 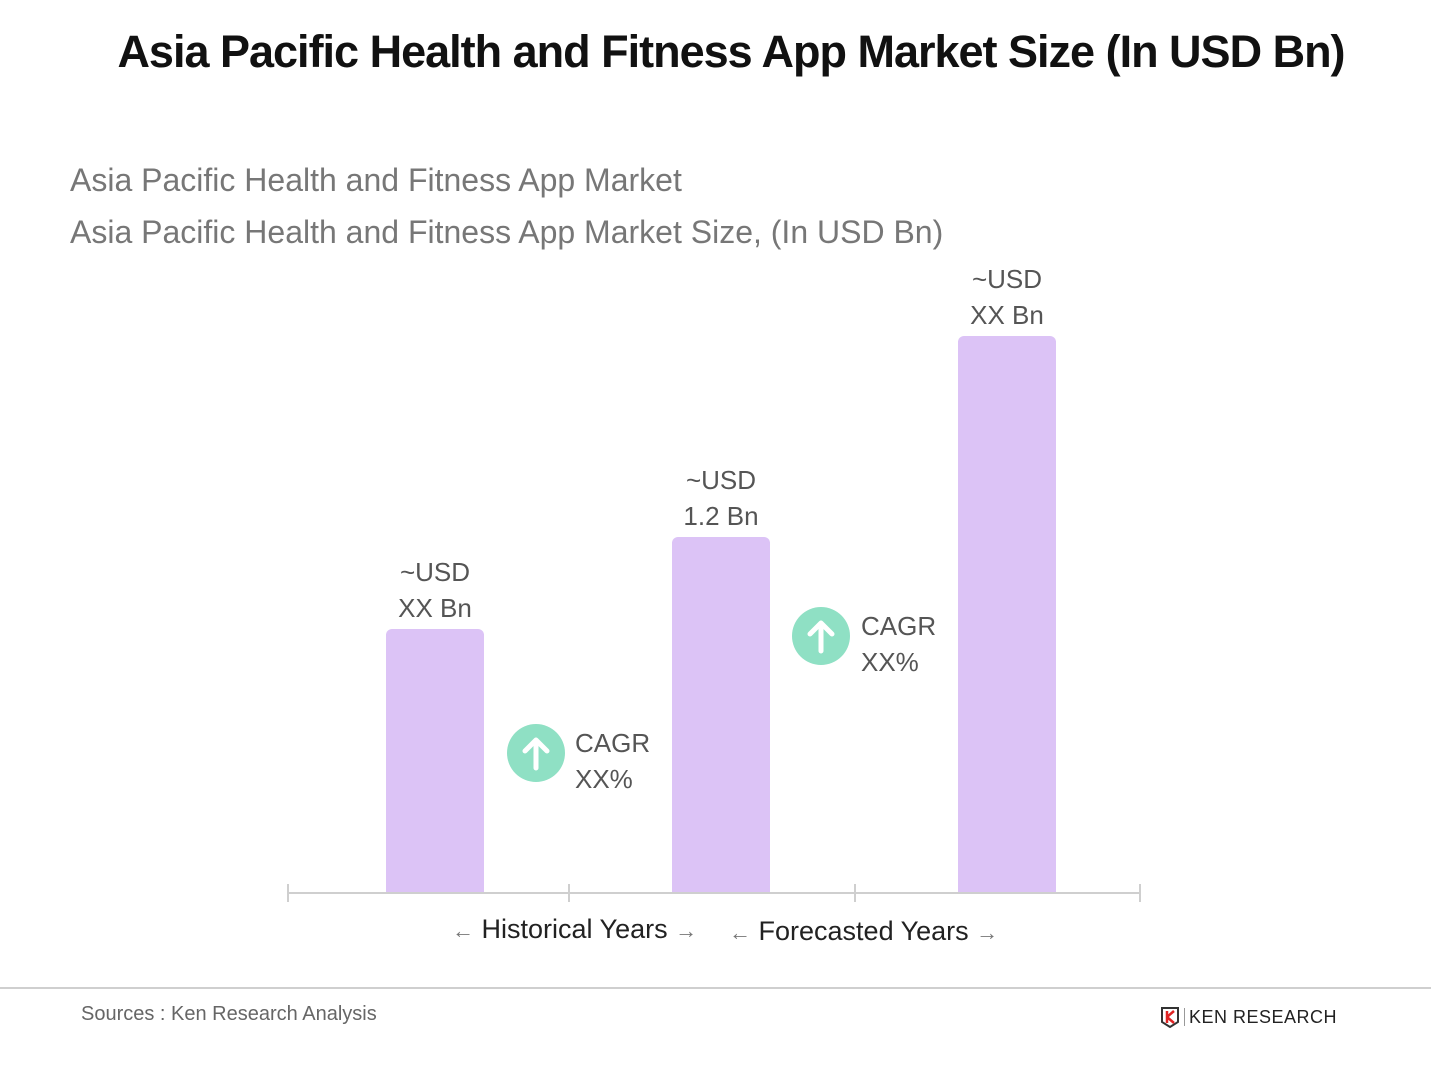 What do you see at coordinates (1263, 1016) in the screenshot?
I see `logo-text: KEN RESEARCH` at bounding box center [1263, 1016].